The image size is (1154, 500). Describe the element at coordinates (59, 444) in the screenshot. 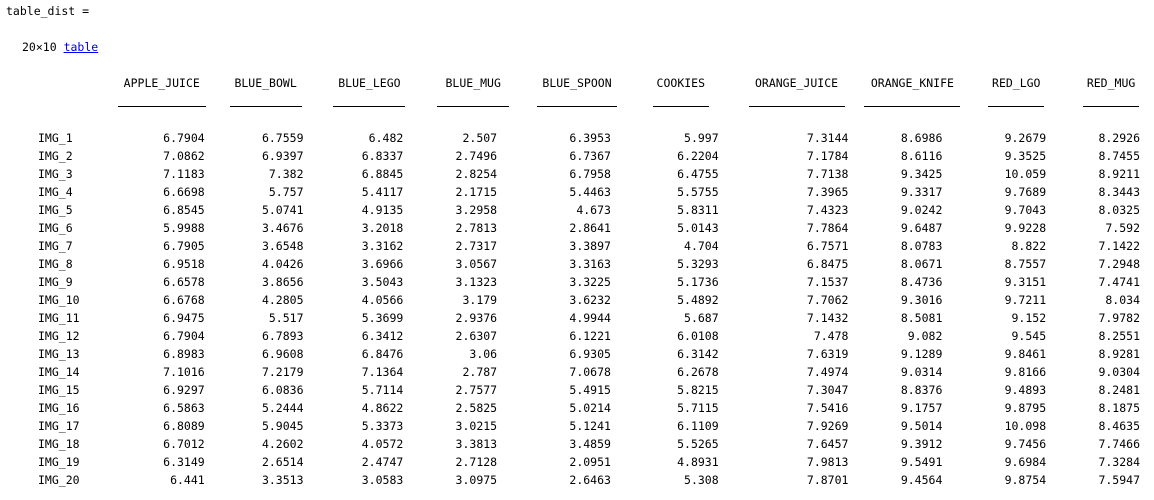

I see `row-name: IMG_18` at that location.